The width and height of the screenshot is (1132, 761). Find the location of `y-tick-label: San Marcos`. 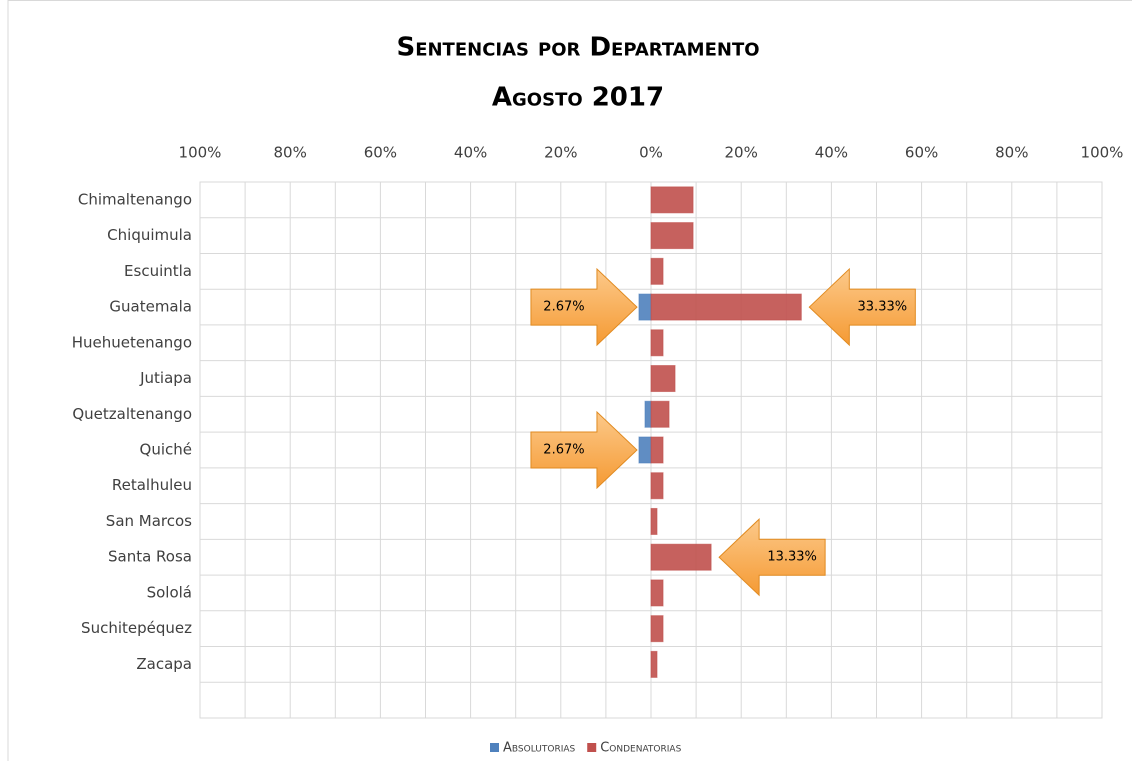

y-tick-label: San Marcos is located at coordinates (149, 521).